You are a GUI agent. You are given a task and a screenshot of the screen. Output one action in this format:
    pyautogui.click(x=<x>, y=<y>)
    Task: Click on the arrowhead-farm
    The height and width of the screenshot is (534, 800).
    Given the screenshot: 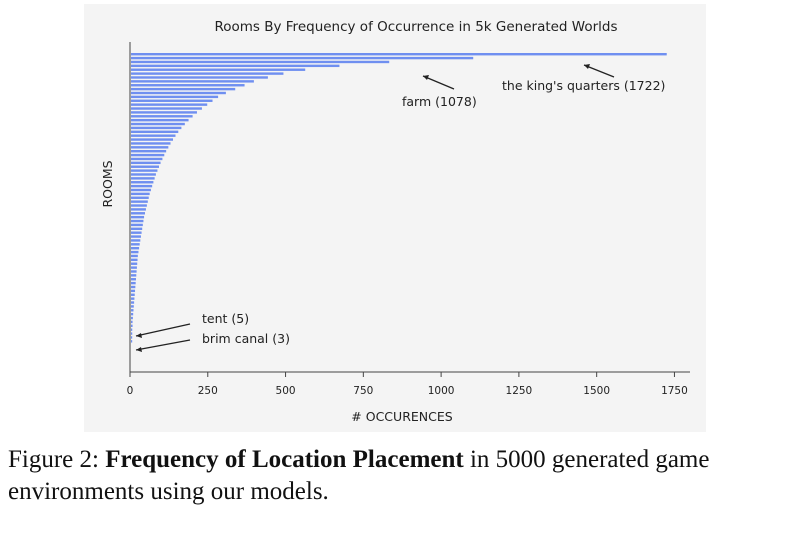 What is the action you would take?
    pyautogui.click(x=426, y=77)
    